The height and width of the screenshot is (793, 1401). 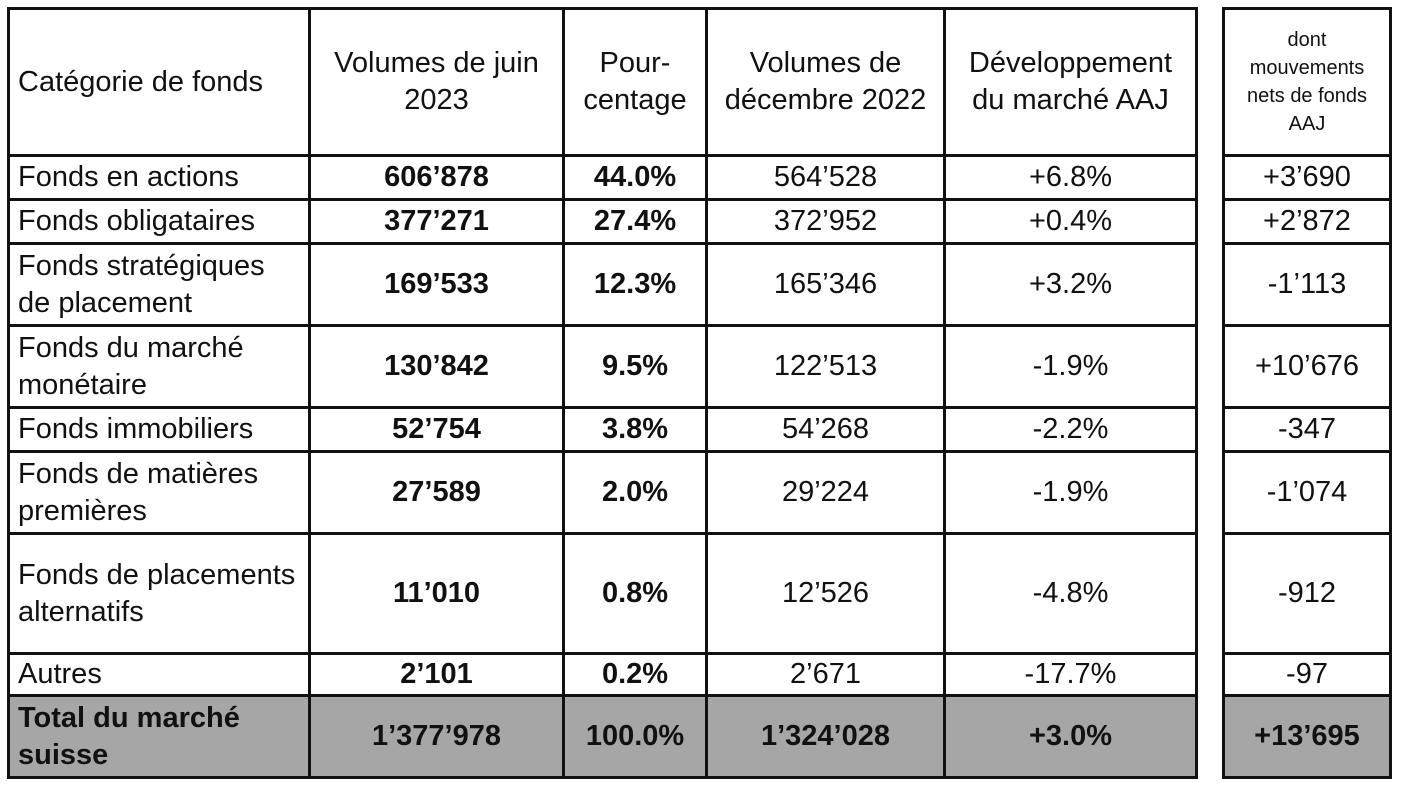 What do you see at coordinates (825, 674) in the screenshot?
I see `december-cell: 2’671` at bounding box center [825, 674].